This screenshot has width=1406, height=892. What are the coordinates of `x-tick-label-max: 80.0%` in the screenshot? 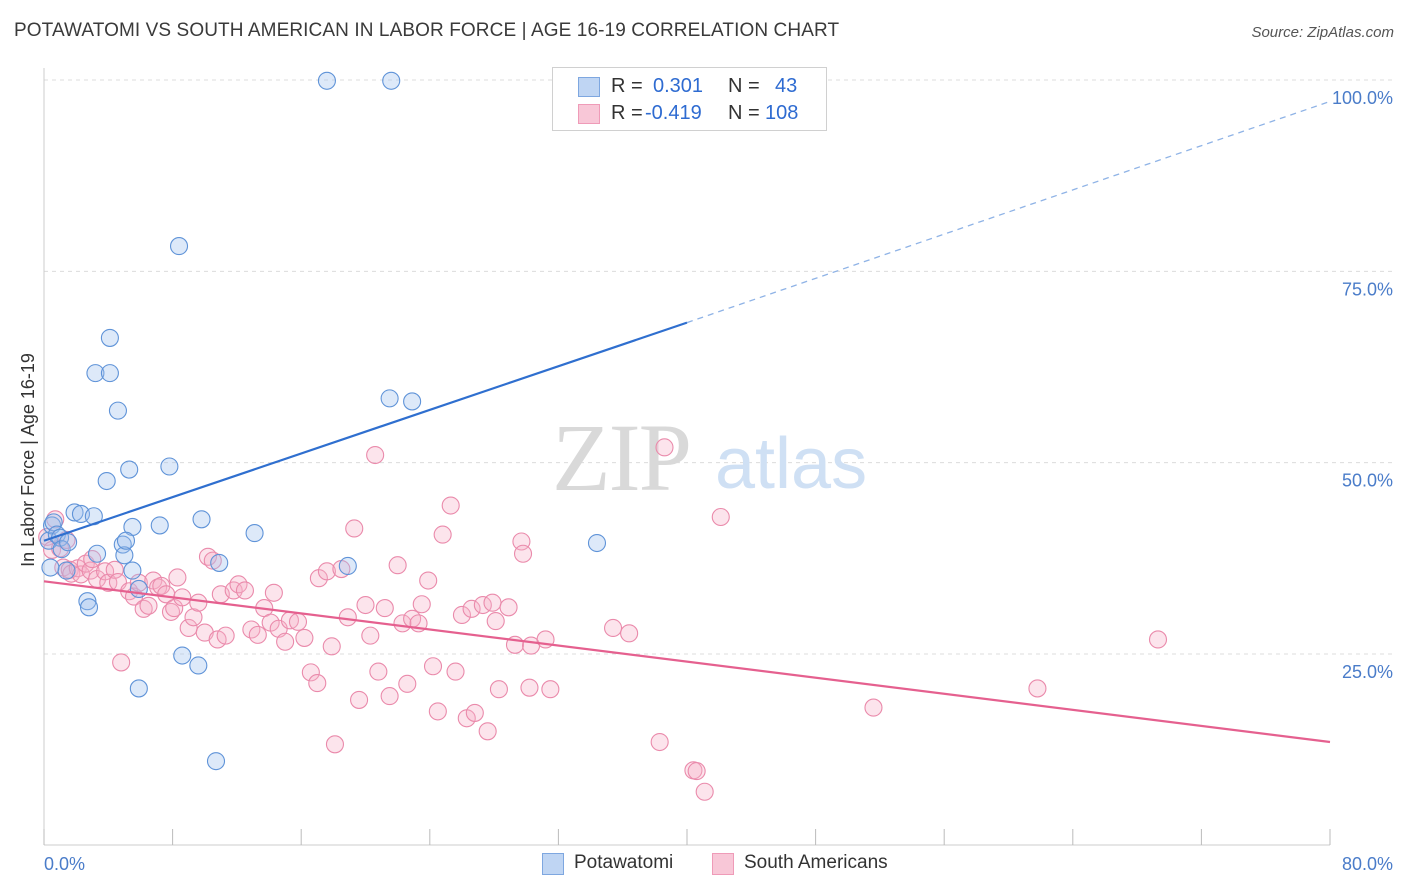 It's located at (1367, 864).